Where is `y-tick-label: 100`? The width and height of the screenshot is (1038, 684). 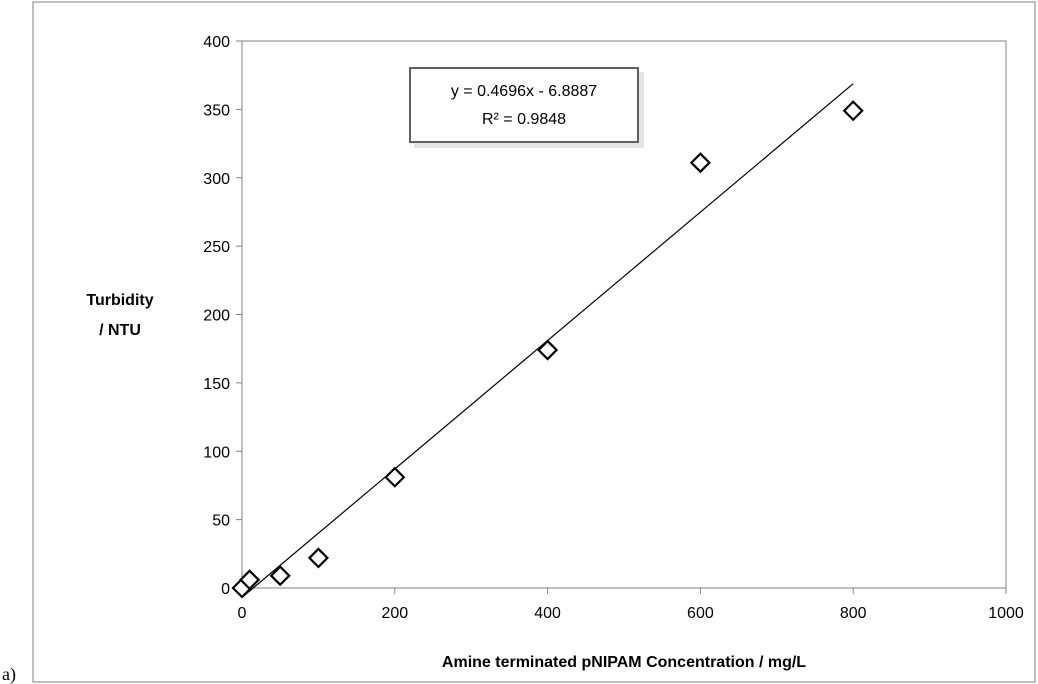
y-tick-label: 100 is located at coordinates (216, 452).